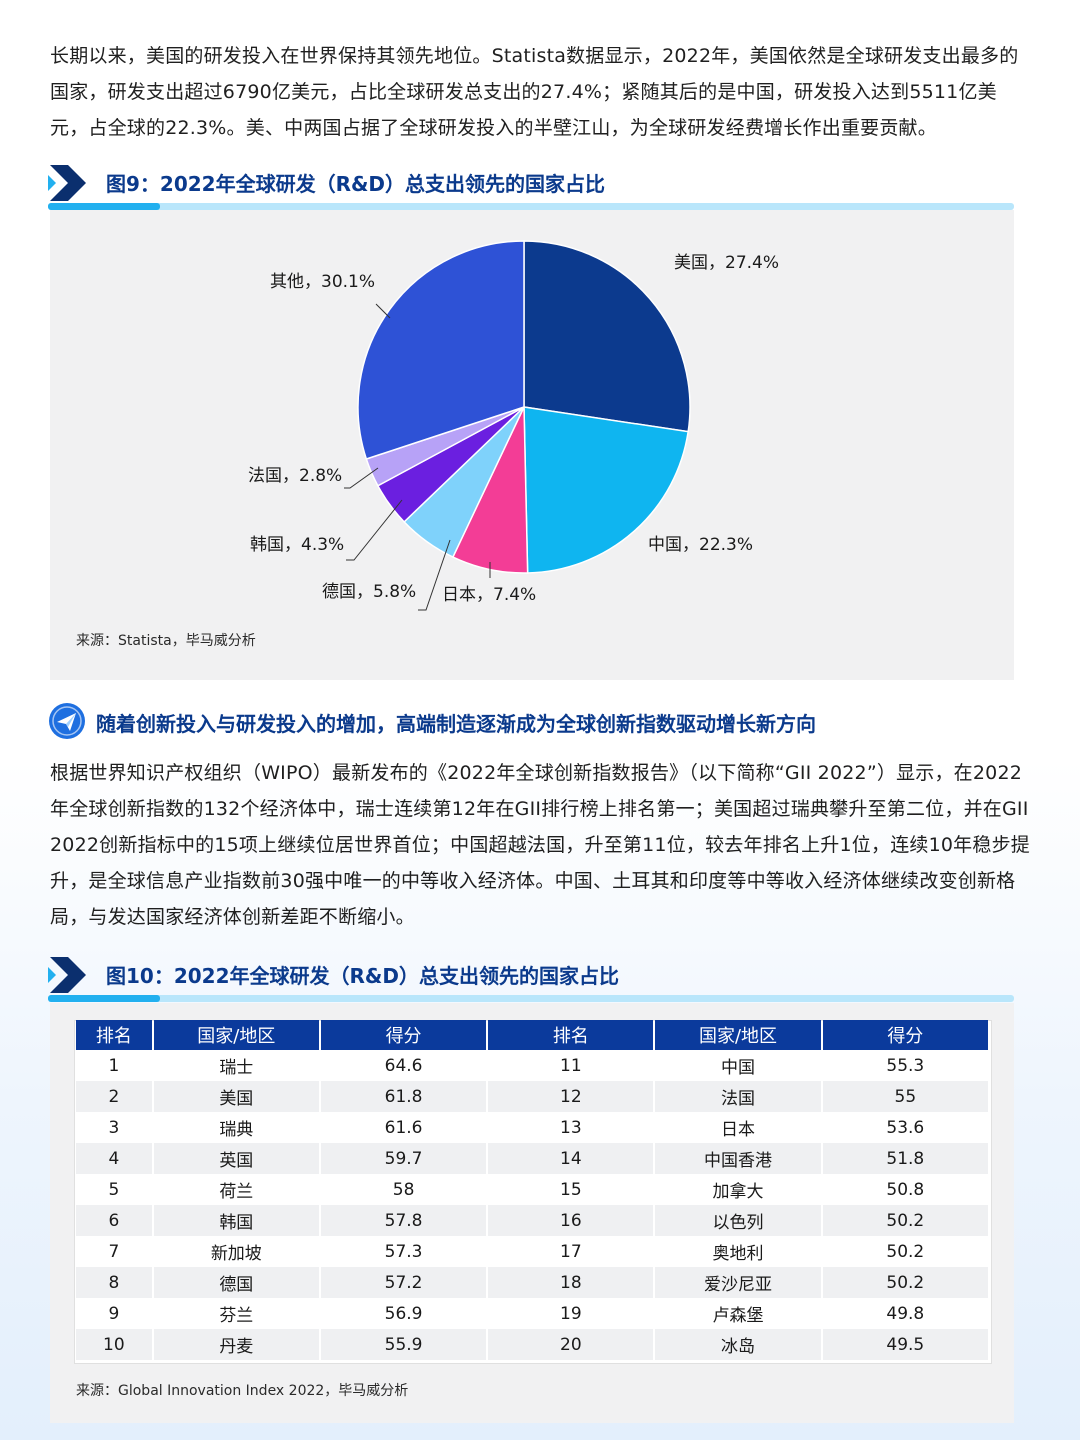 The image size is (1080, 1440). I want to click on cell-country: 英国, so click(236, 1158).